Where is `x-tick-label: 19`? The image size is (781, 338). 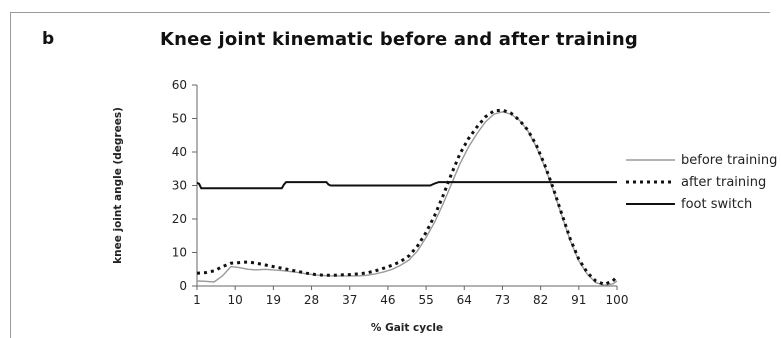 x-tick-label: 19 is located at coordinates (273, 300).